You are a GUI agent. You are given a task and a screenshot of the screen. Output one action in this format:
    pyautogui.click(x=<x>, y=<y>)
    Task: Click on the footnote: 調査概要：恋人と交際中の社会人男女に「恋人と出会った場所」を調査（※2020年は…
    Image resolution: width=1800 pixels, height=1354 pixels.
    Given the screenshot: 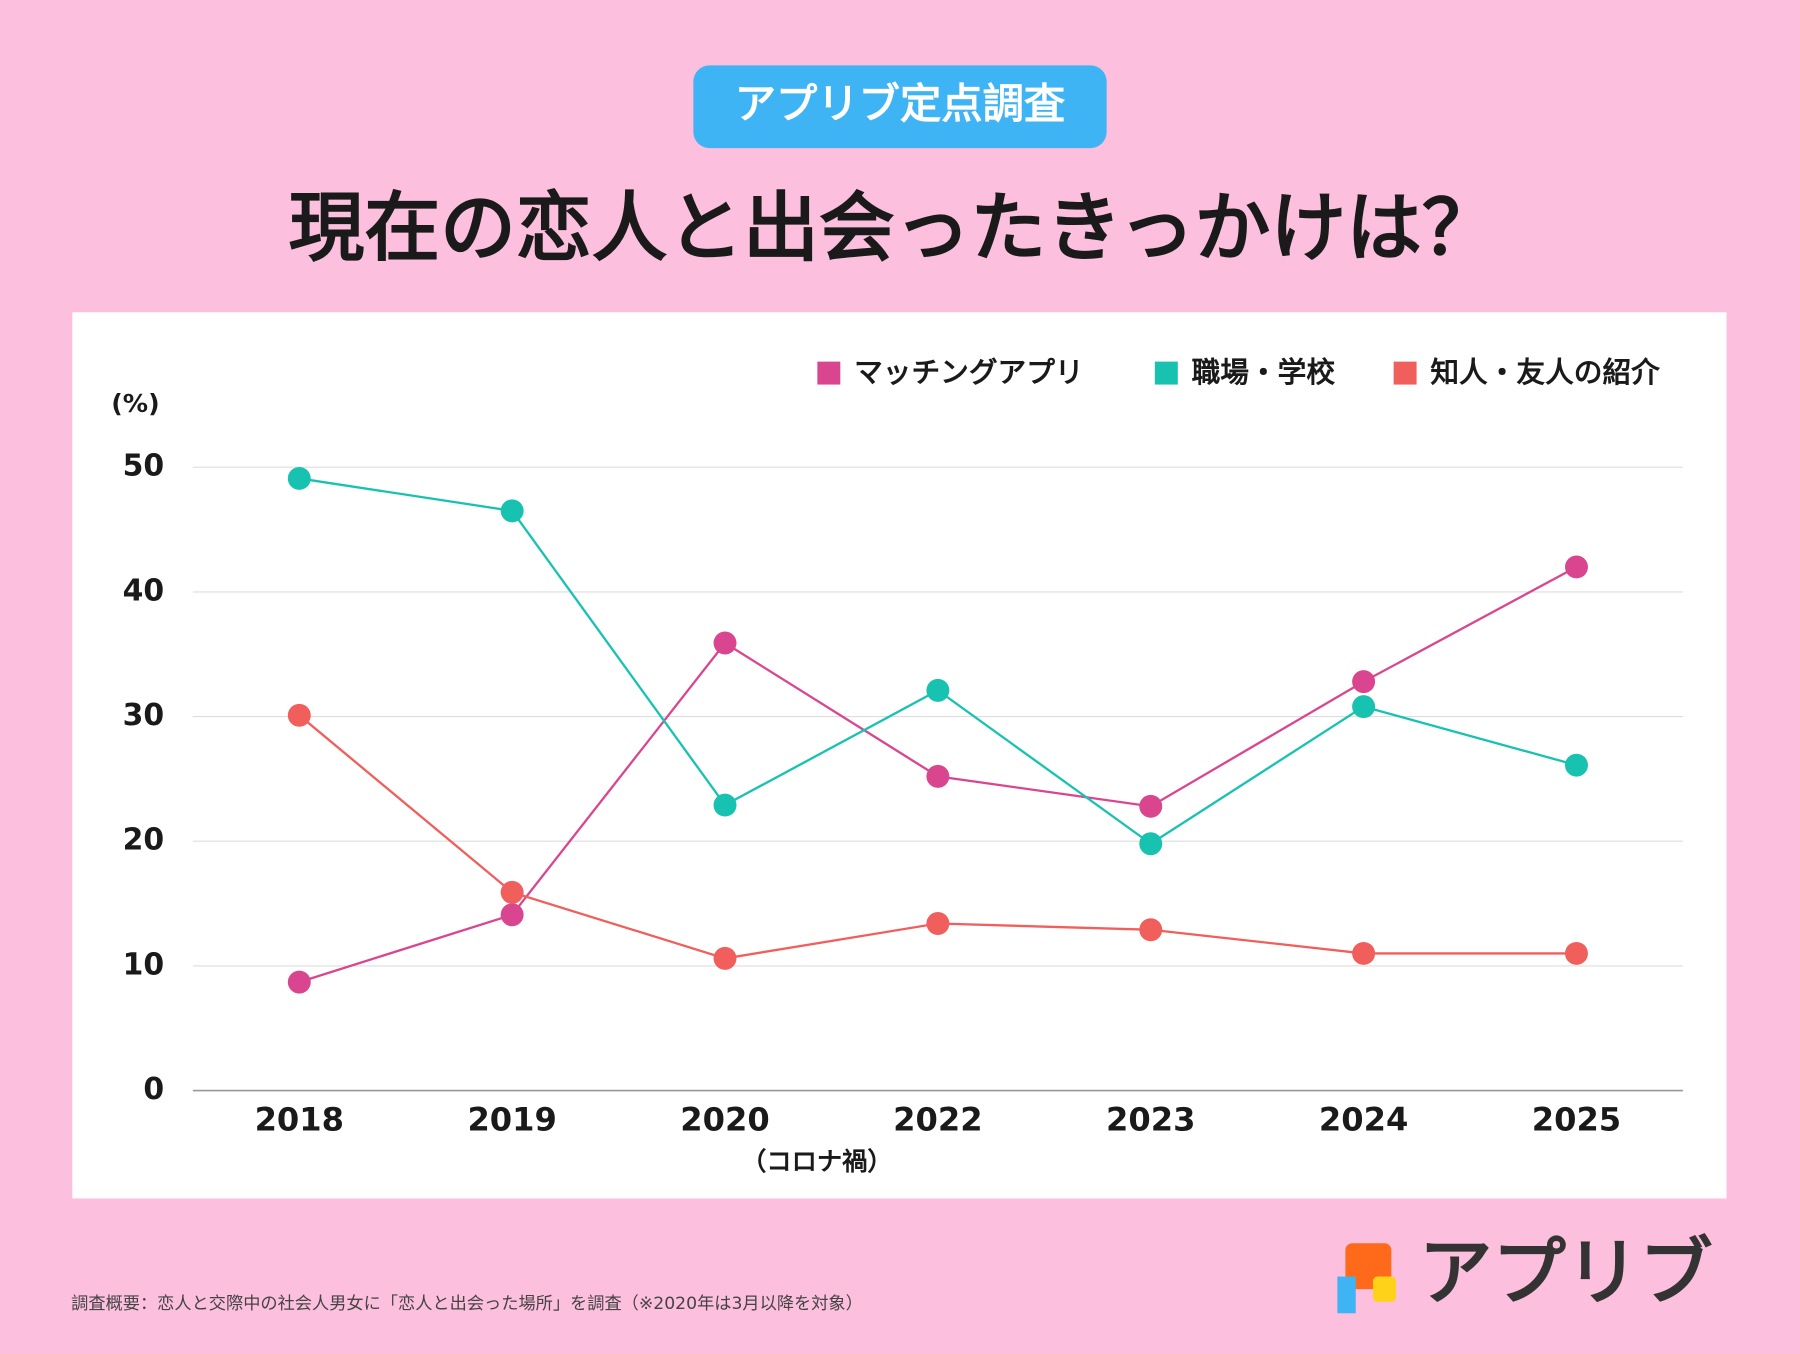 What is the action you would take?
    pyautogui.click(x=467, y=1303)
    